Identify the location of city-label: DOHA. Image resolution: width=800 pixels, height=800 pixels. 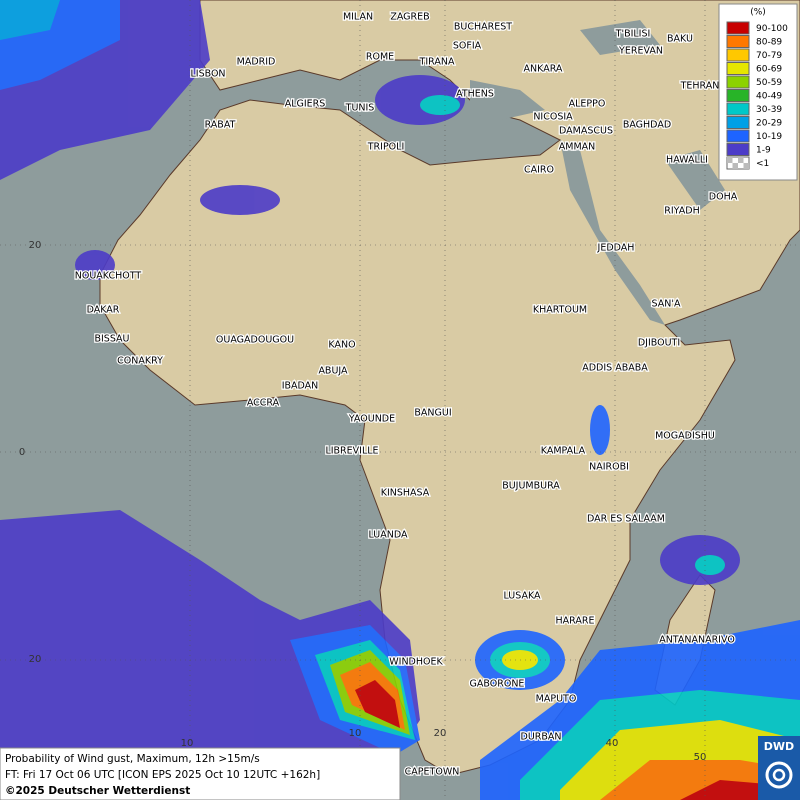
(723, 197).